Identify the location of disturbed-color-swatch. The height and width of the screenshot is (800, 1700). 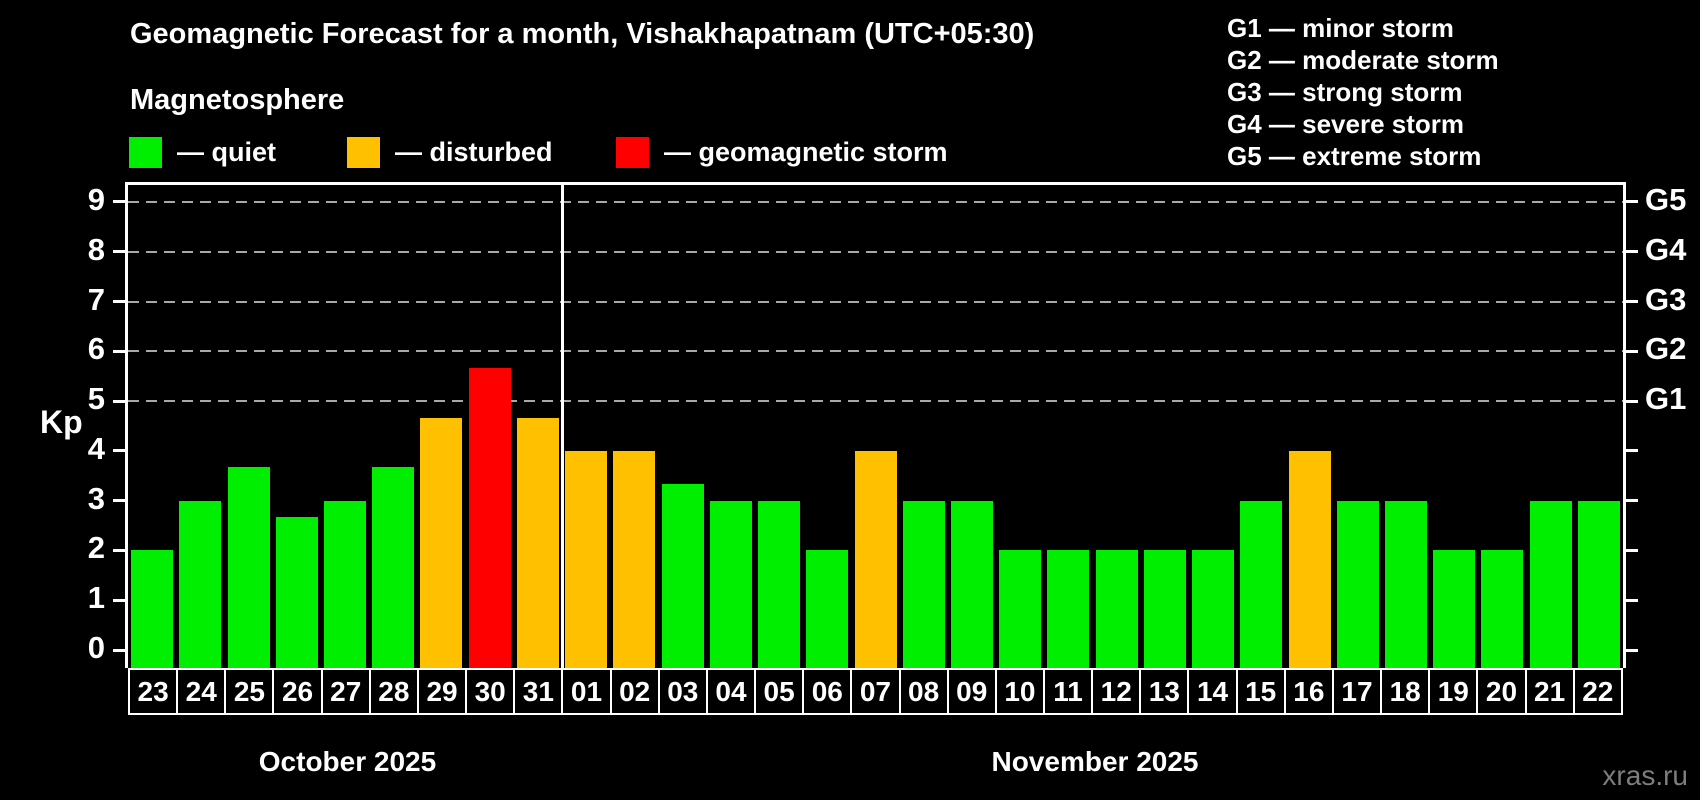
(363, 152).